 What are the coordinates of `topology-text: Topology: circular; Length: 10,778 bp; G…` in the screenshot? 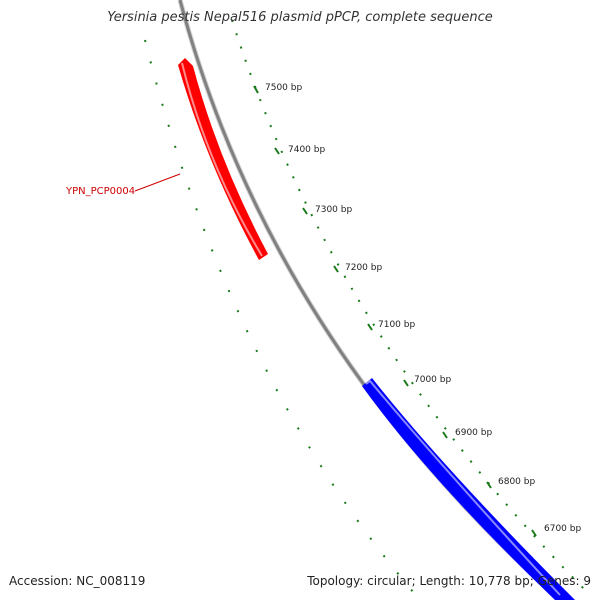 It's located at (449, 581).